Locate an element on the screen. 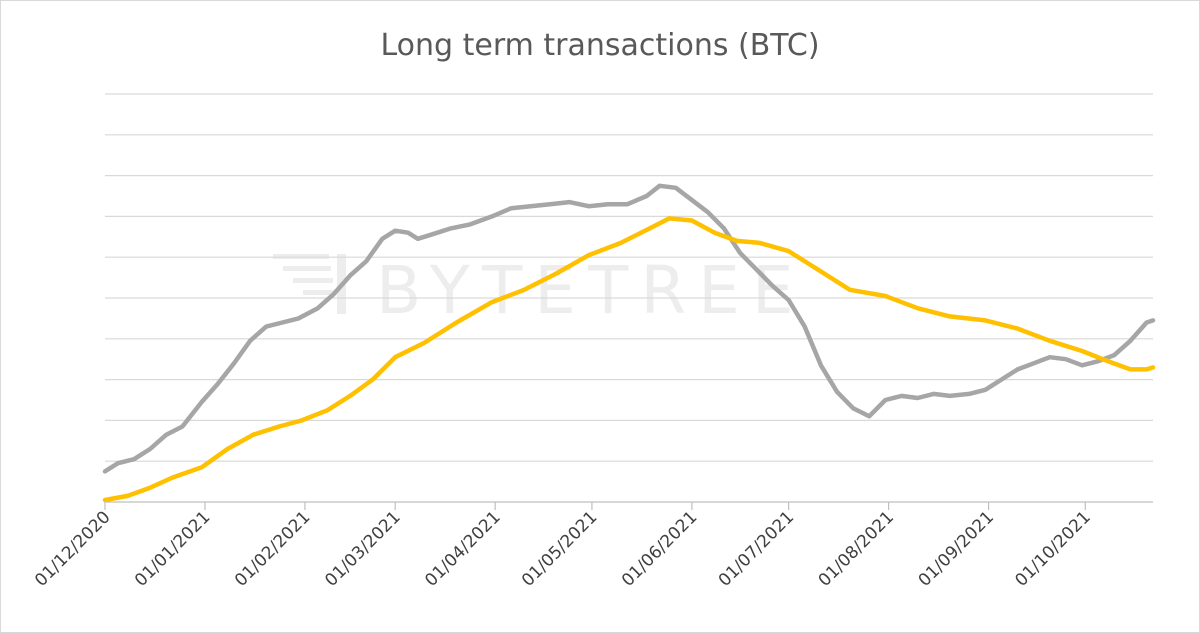 This screenshot has height=633, width=1200. x-tick-label: 01/01/2021 is located at coordinates (172, 548).